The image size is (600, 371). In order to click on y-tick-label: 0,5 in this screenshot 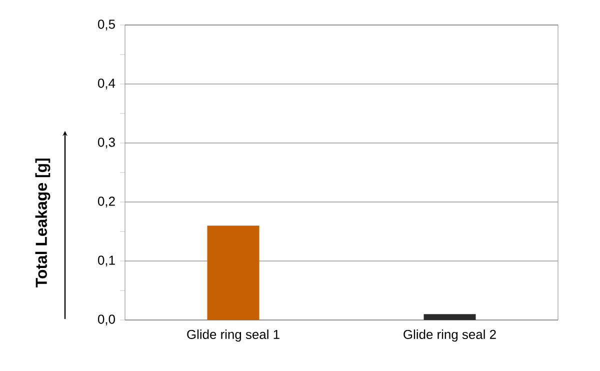, I will do `click(106, 25)`.